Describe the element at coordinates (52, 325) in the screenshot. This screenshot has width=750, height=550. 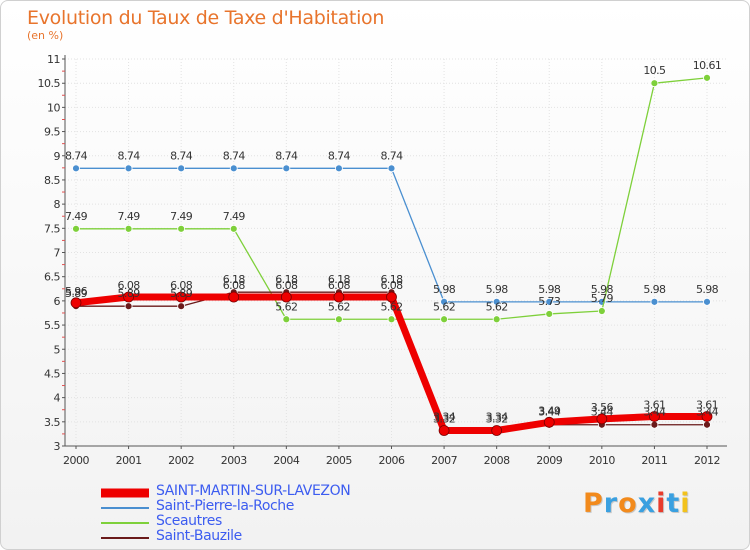
I see `y-tick-label: 5.5` at that location.